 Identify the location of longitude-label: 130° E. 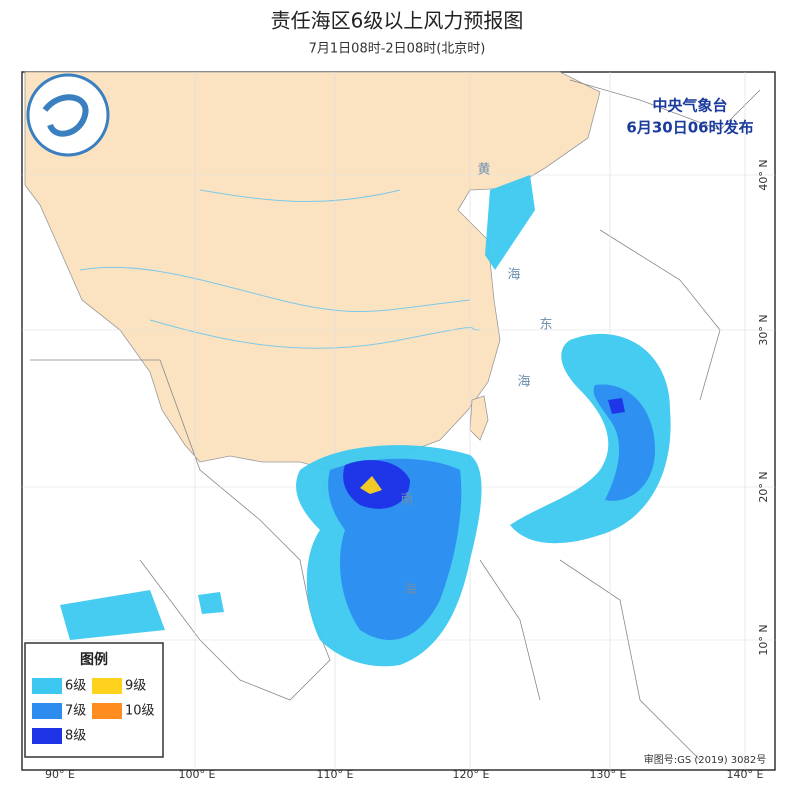
(608, 774).